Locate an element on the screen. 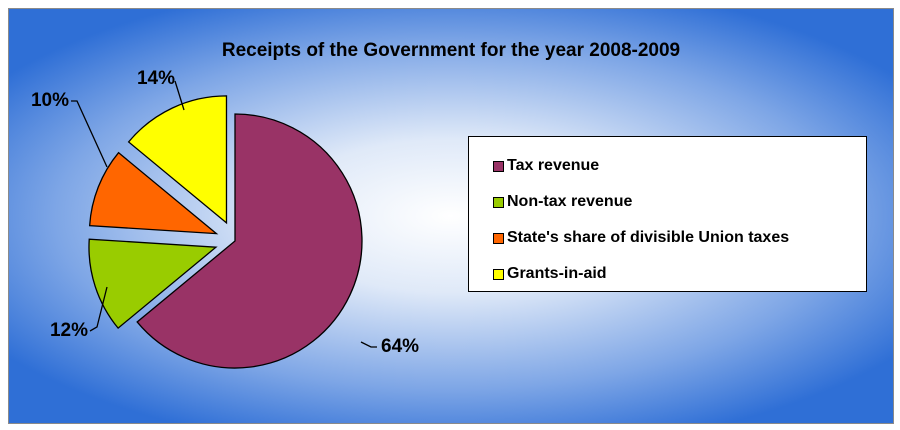 This screenshot has width=900, height=430. data-label-tax-revenue: 64% is located at coordinates (400, 346).